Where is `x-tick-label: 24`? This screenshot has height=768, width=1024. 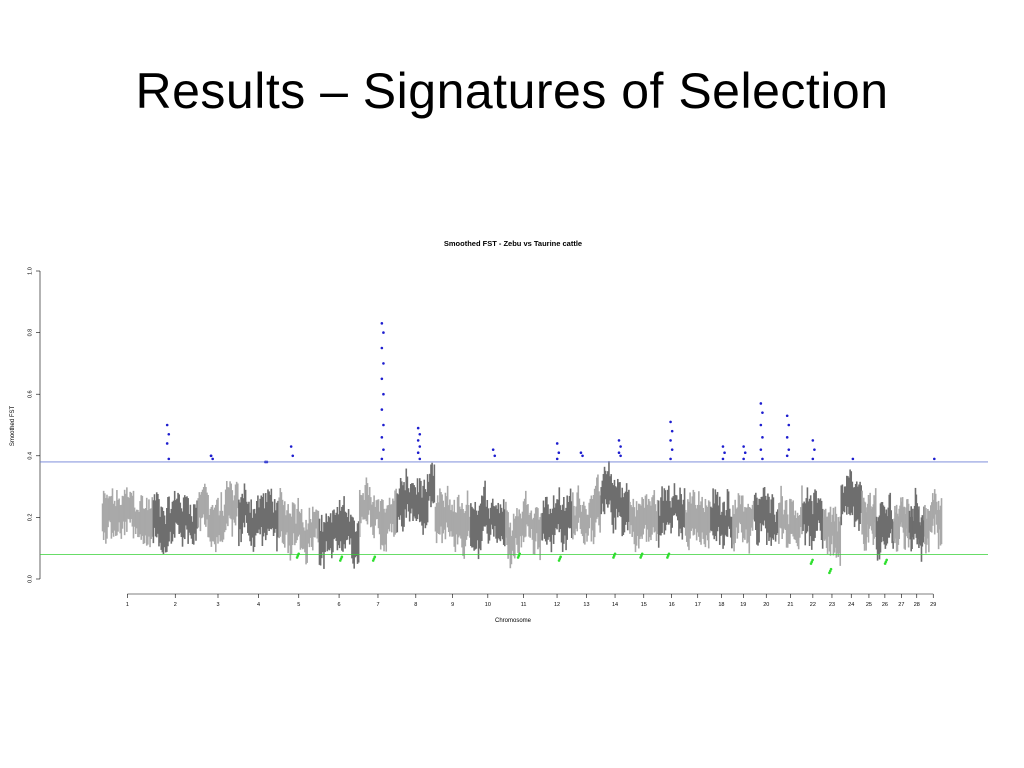
x-tick-label: 24 is located at coordinates (851, 605).